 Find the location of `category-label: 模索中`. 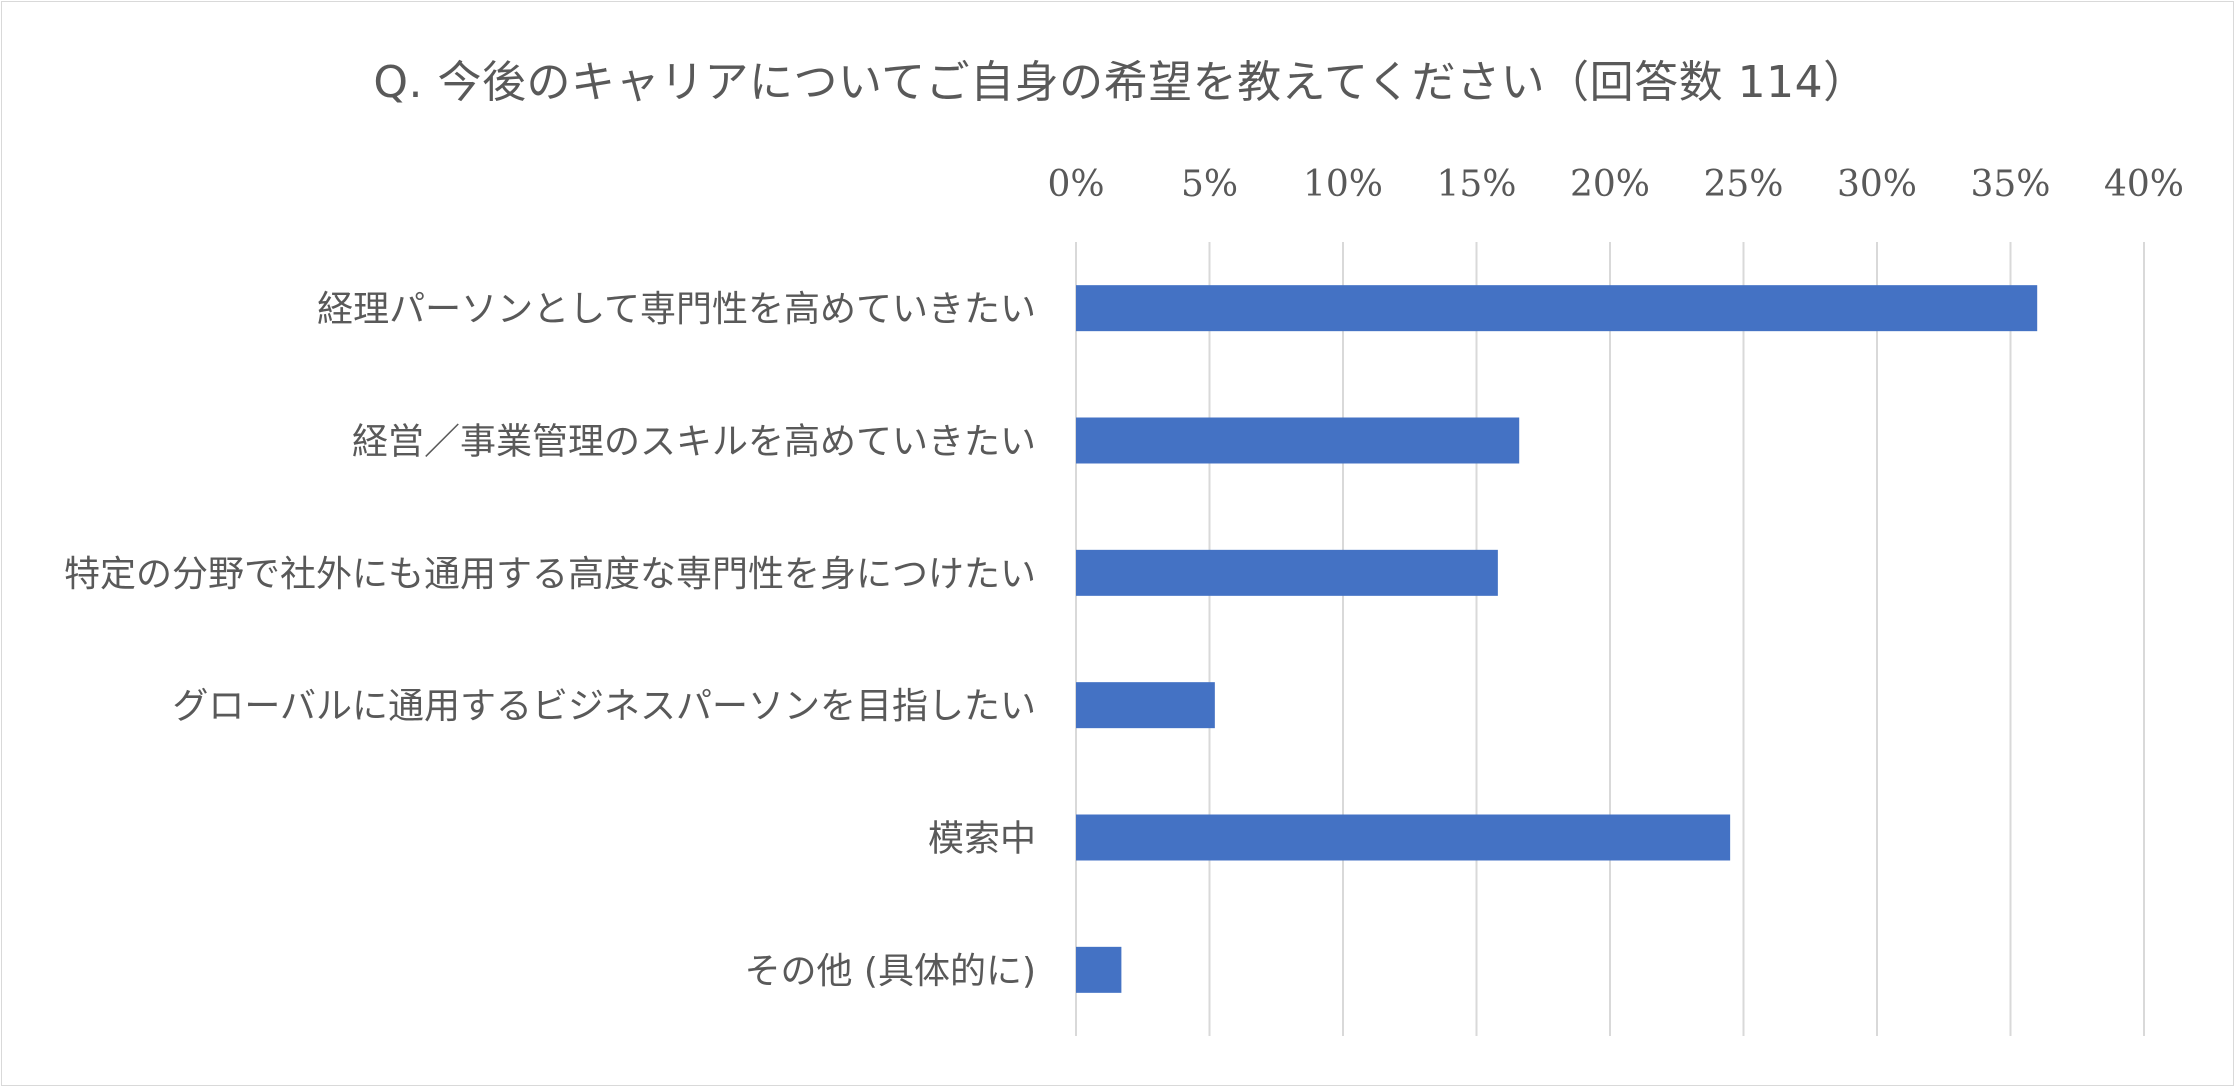

category-label: 模索中 is located at coordinates (982, 839).